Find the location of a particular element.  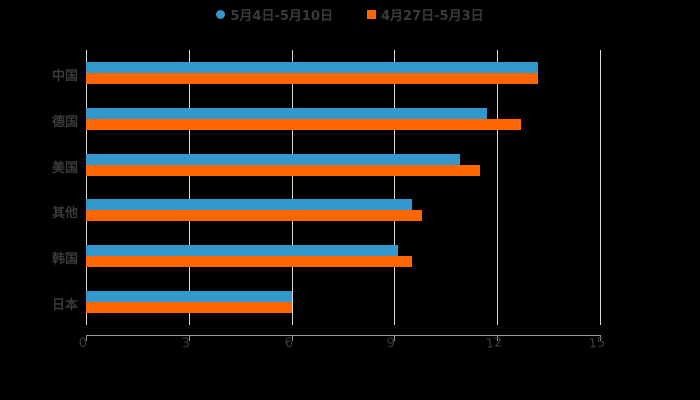

legend-item-series-1: 5月4日-5月10日 is located at coordinates (274, 14).